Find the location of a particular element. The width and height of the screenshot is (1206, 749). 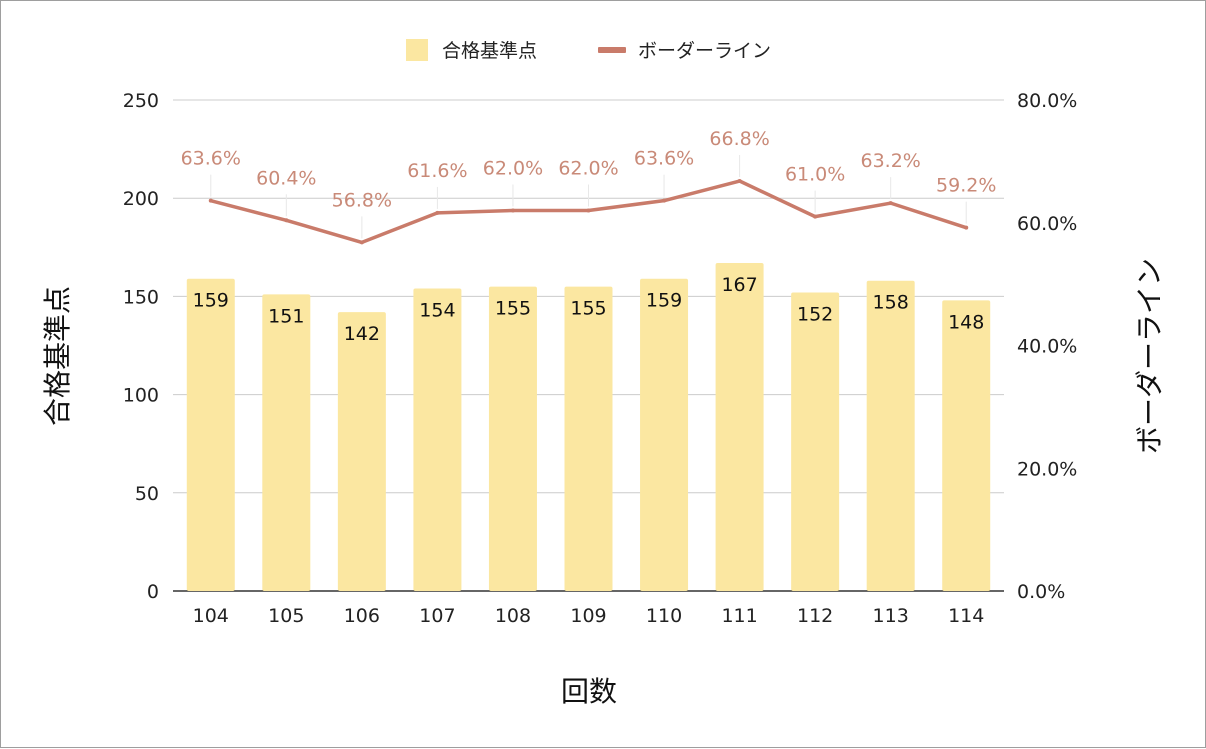

line-data-label: 60.4% is located at coordinates (286, 178).